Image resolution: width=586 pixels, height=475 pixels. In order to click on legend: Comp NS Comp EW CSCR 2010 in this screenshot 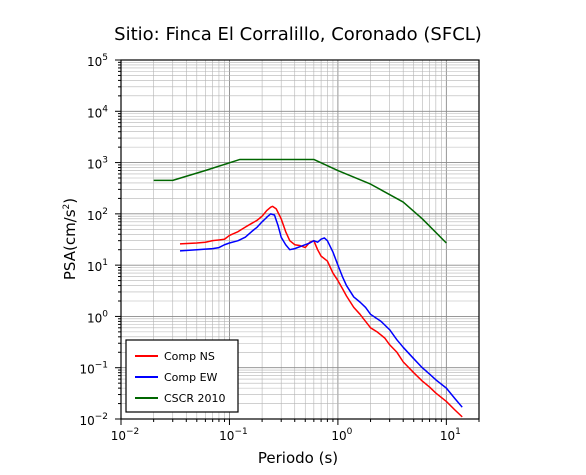, I will do `click(182, 376)`.